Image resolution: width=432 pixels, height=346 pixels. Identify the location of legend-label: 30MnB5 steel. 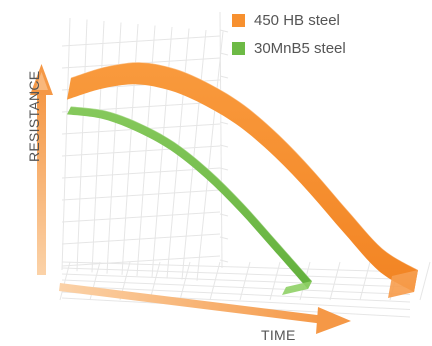
(300, 48).